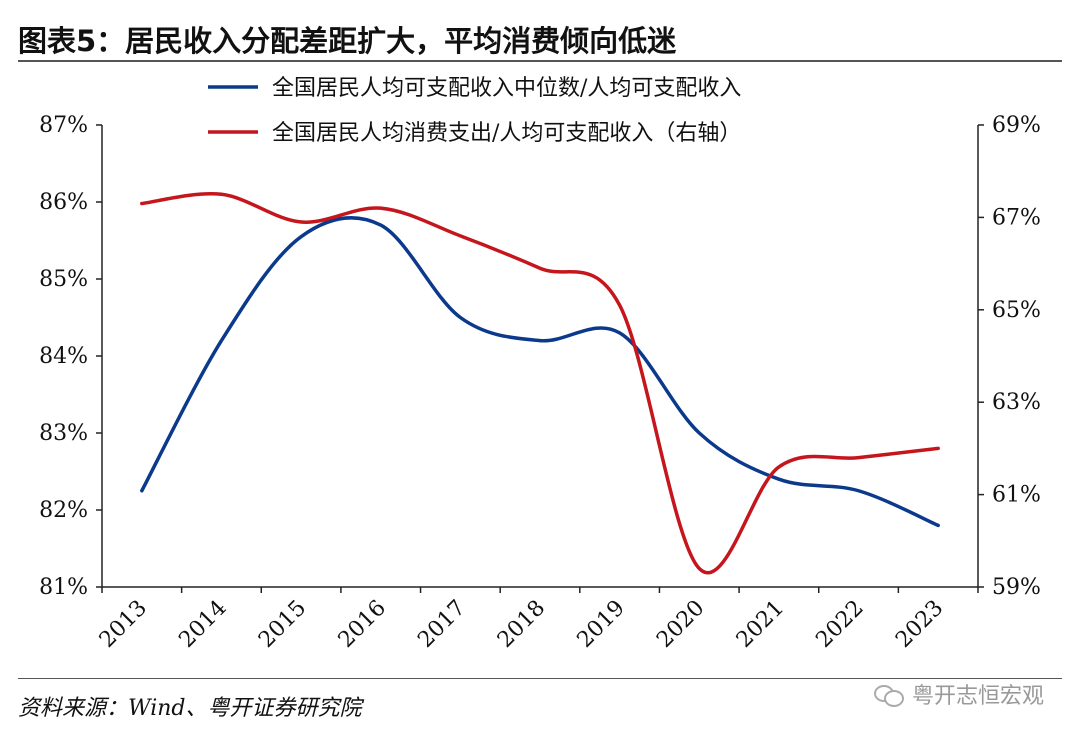 Image resolution: width=1080 pixels, height=733 pixels. I want to click on left-tick-label: 87%, so click(63, 125).